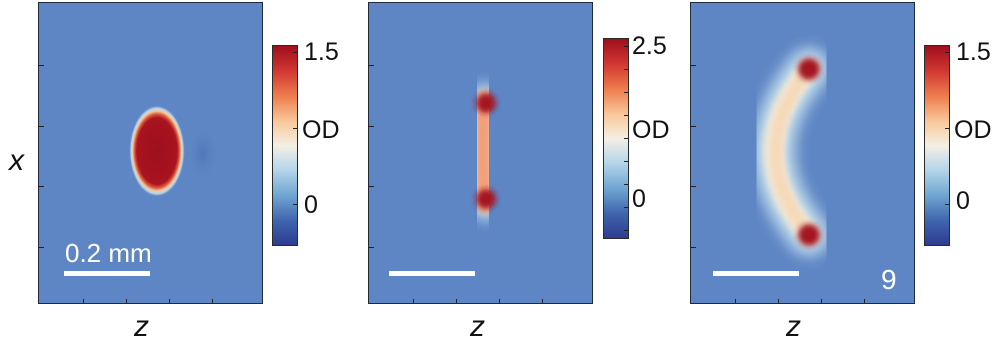 The image size is (1000, 347). What do you see at coordinates (649, 46) in the screenshot?
I see `colorbar-2-max-label: 2.5` at bounding box center [649, 46].